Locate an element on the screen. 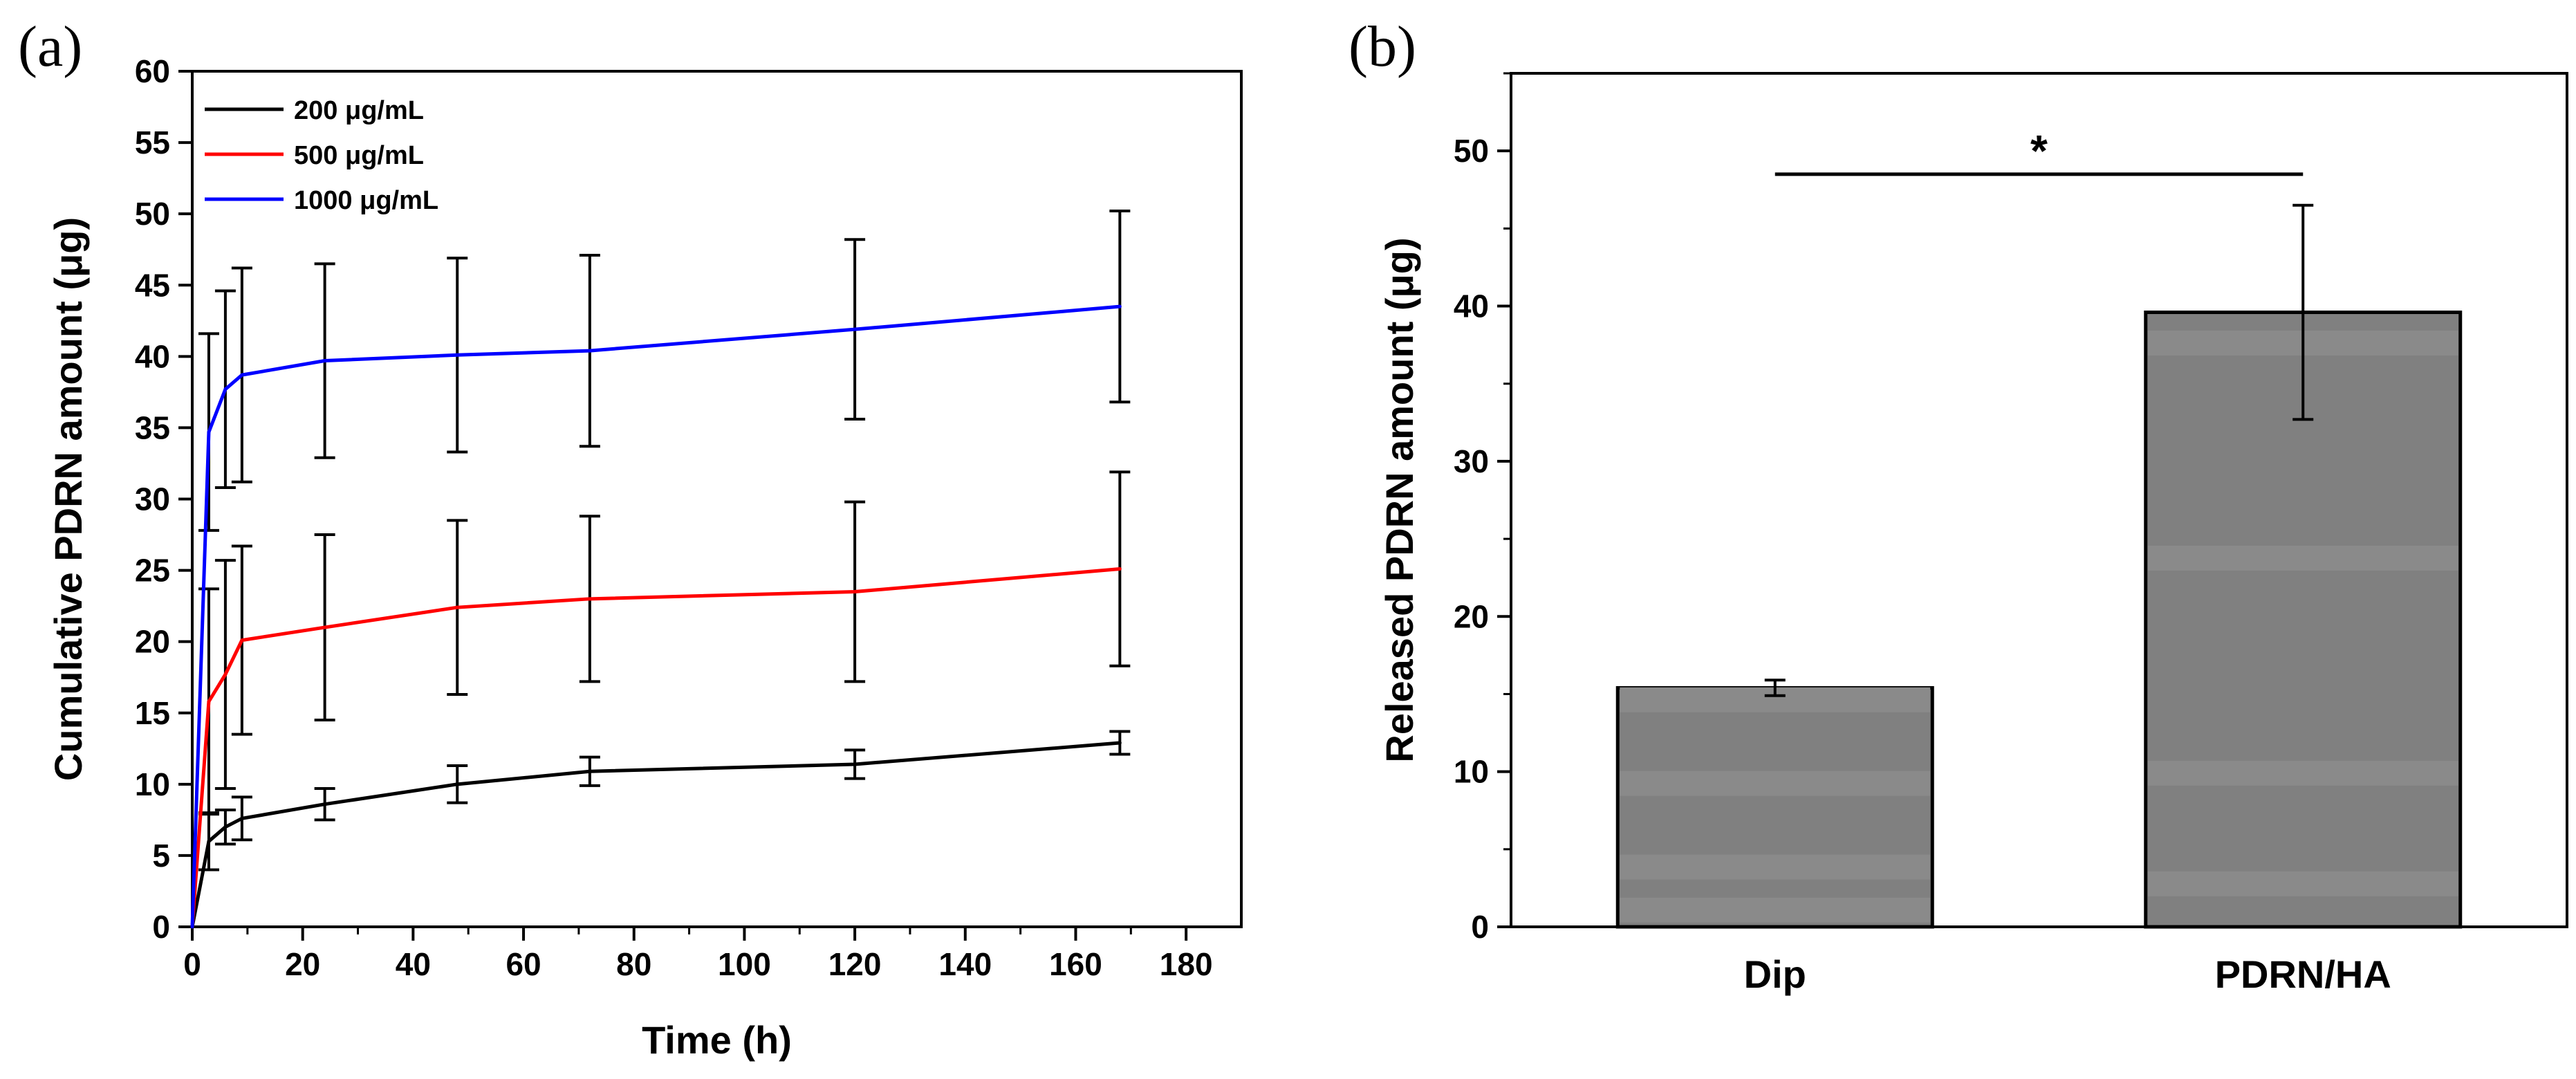 The image size is (2576, 1079). y-tick-label-b: 50 is located at coordinates (1471, 151).